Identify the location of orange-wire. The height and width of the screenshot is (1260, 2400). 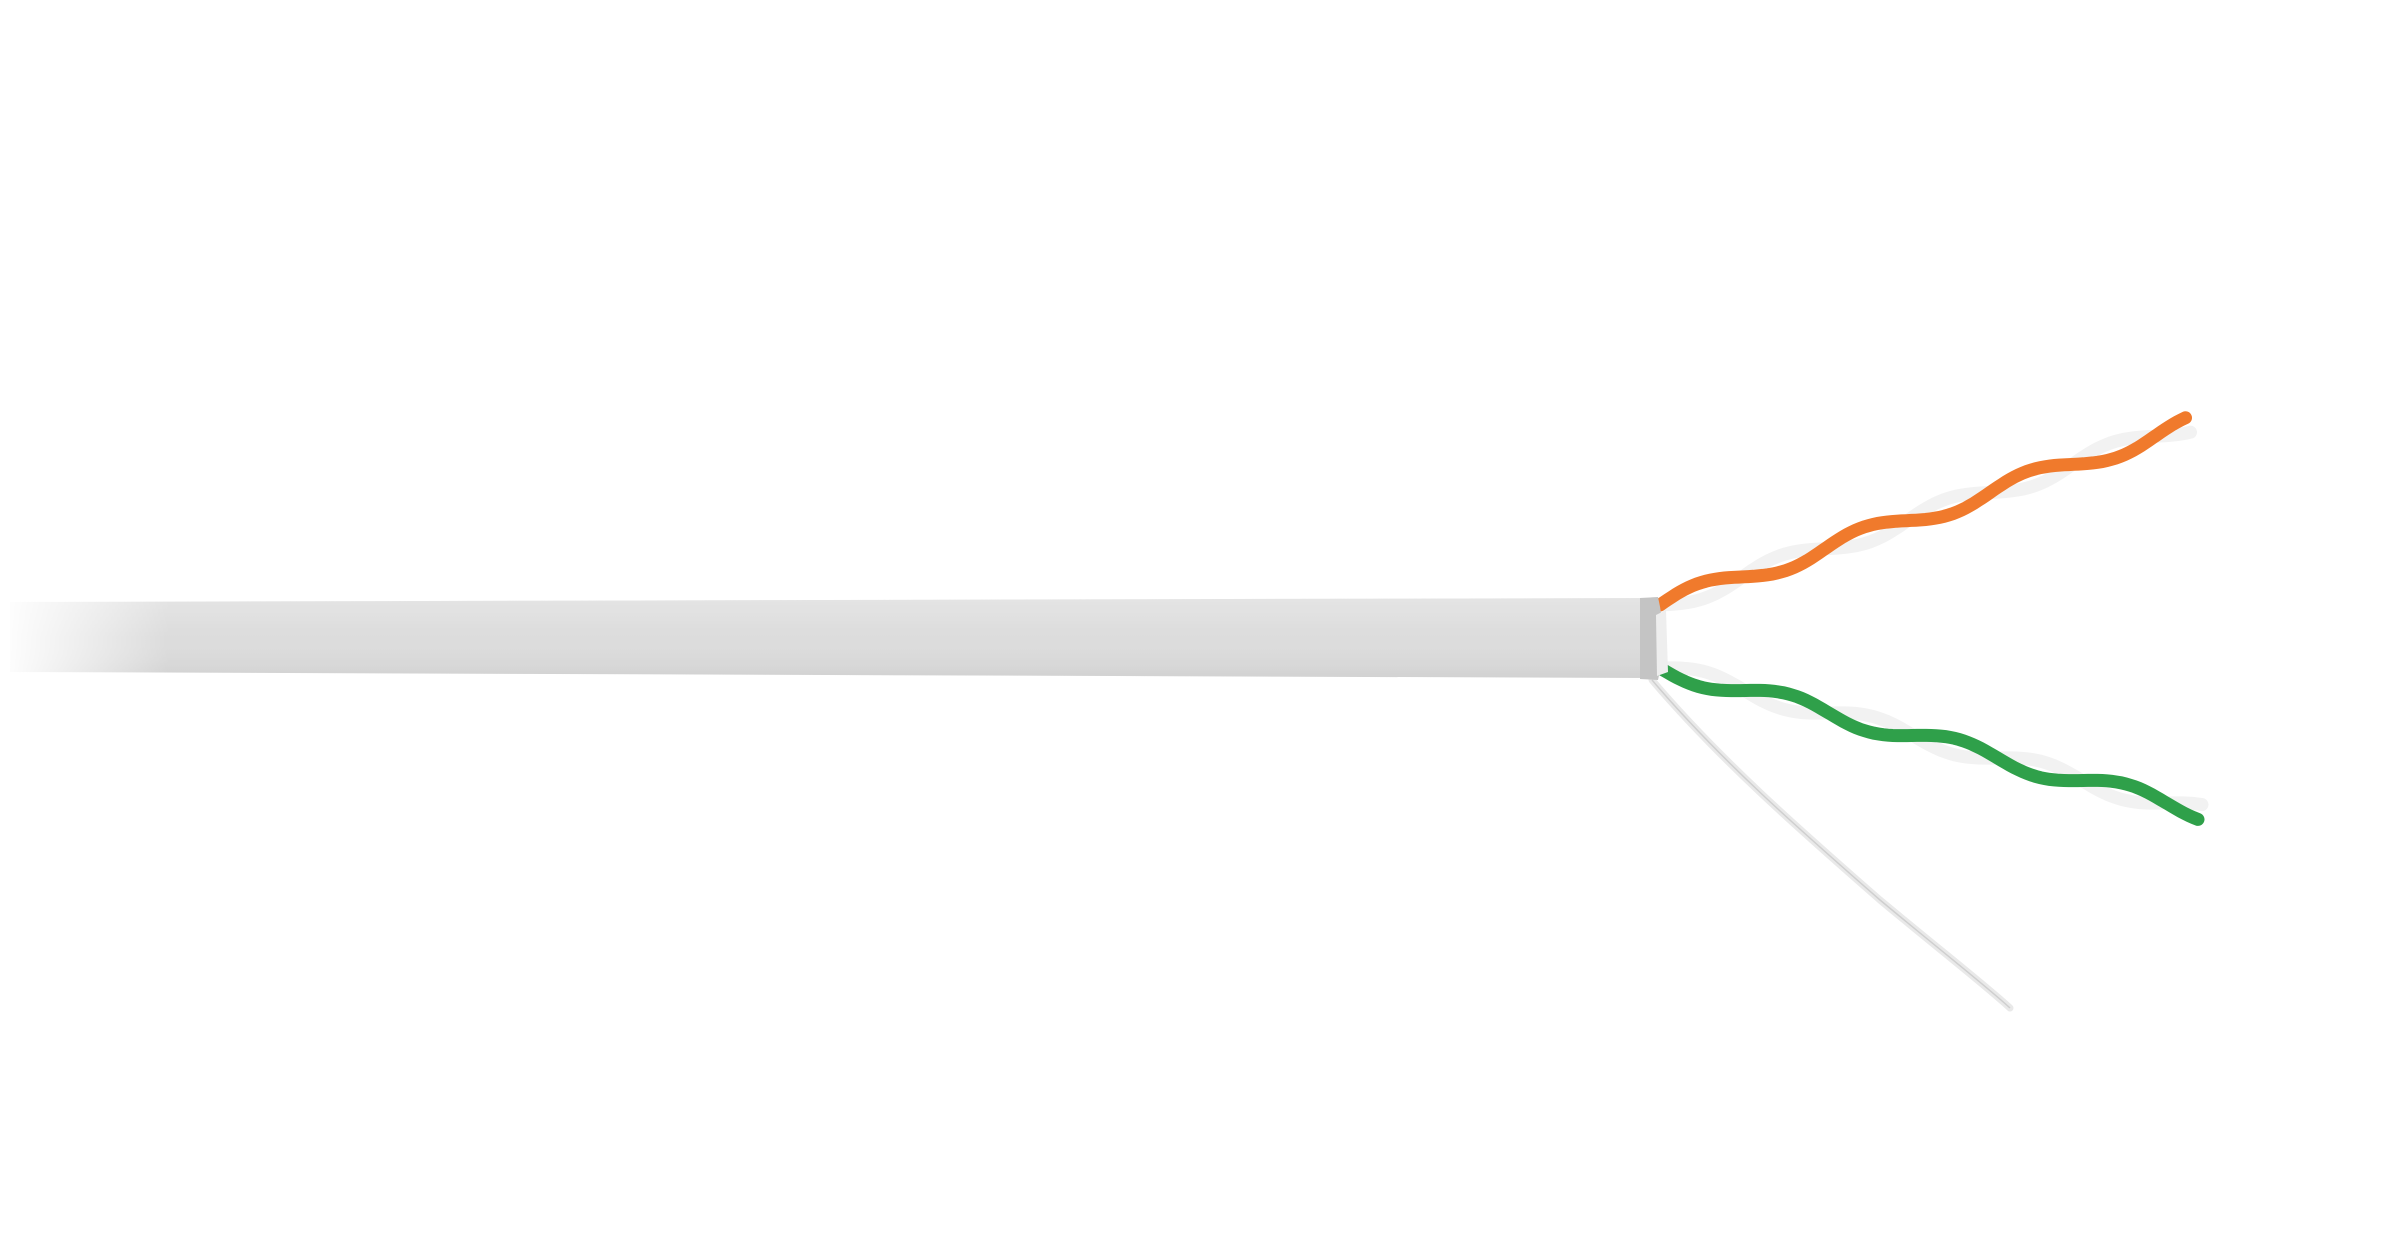
(1922, 511).